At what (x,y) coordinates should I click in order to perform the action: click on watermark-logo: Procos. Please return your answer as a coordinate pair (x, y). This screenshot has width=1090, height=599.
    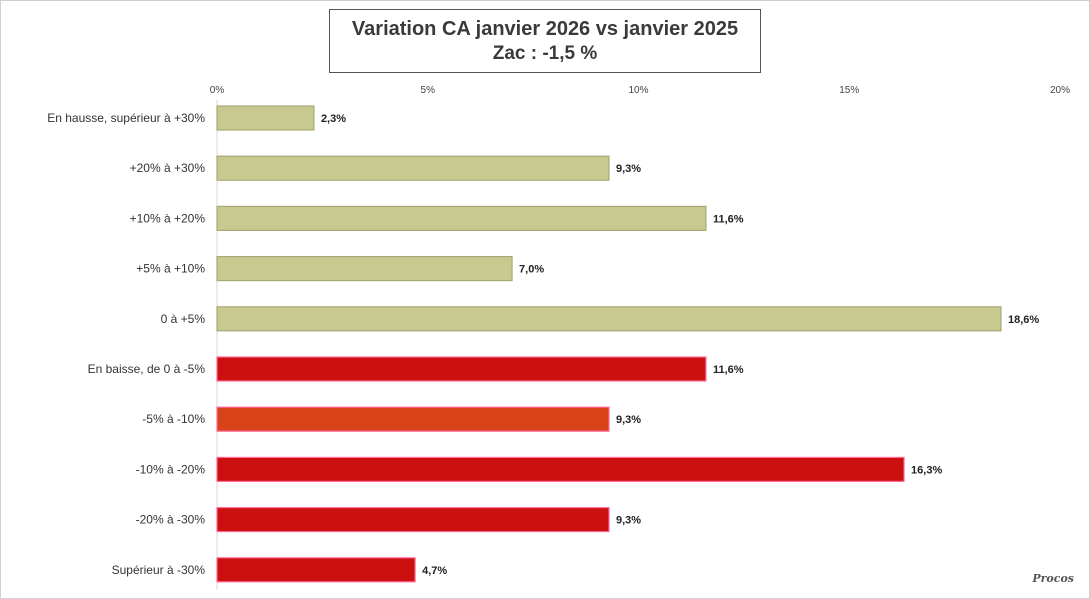
    Looking at the image, I should click on (1053, 578).